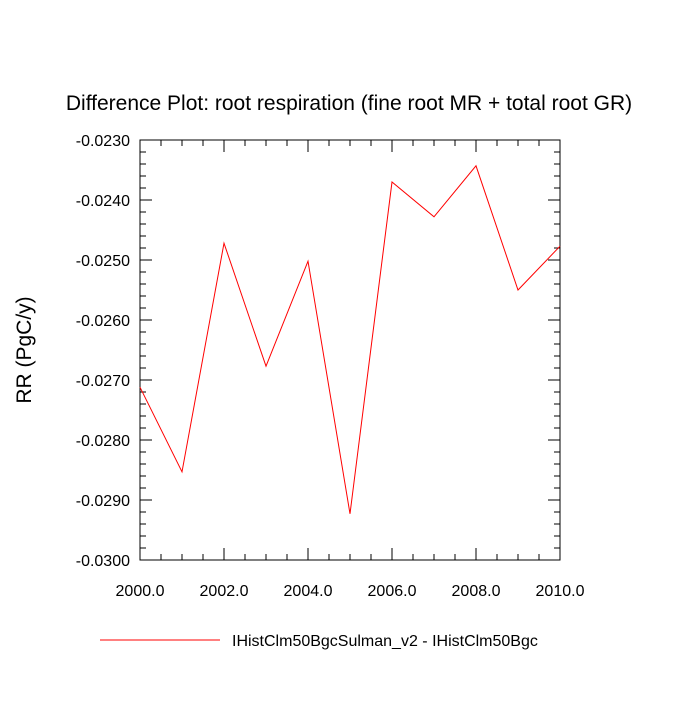  What do you see at coordinates (103, 561) in the screenshot?
I see `y-tick-label: -0.0300` at bounding box center [103, 561].